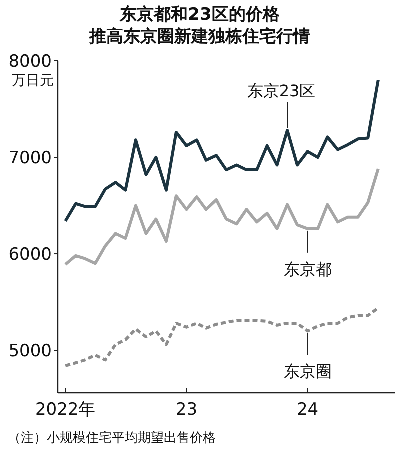 This screenshot has width=400, height=456. I want to click on text: 东京圈, so click(308, 372).